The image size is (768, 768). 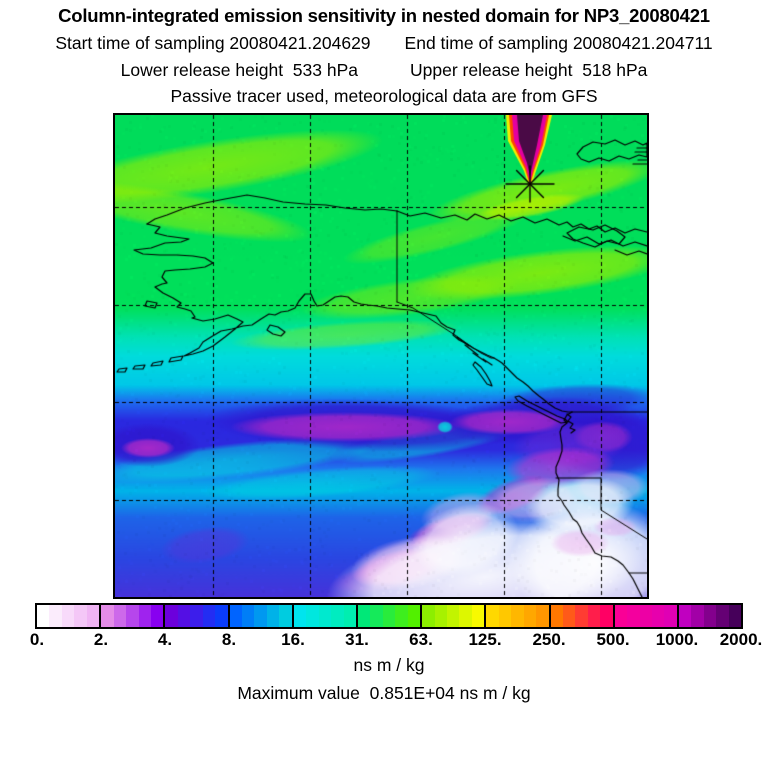 What do you see at coordinates (213, 43) in the screenshot?
I see `start-time-label: Start time of sampling 20080421.204629` at bounding box center [213, 43].